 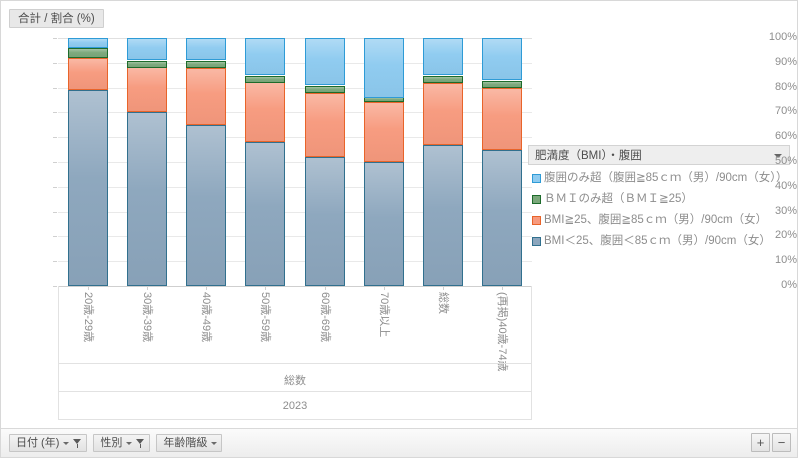 I want to click on axis-header-band, so click(x=295, y=378).